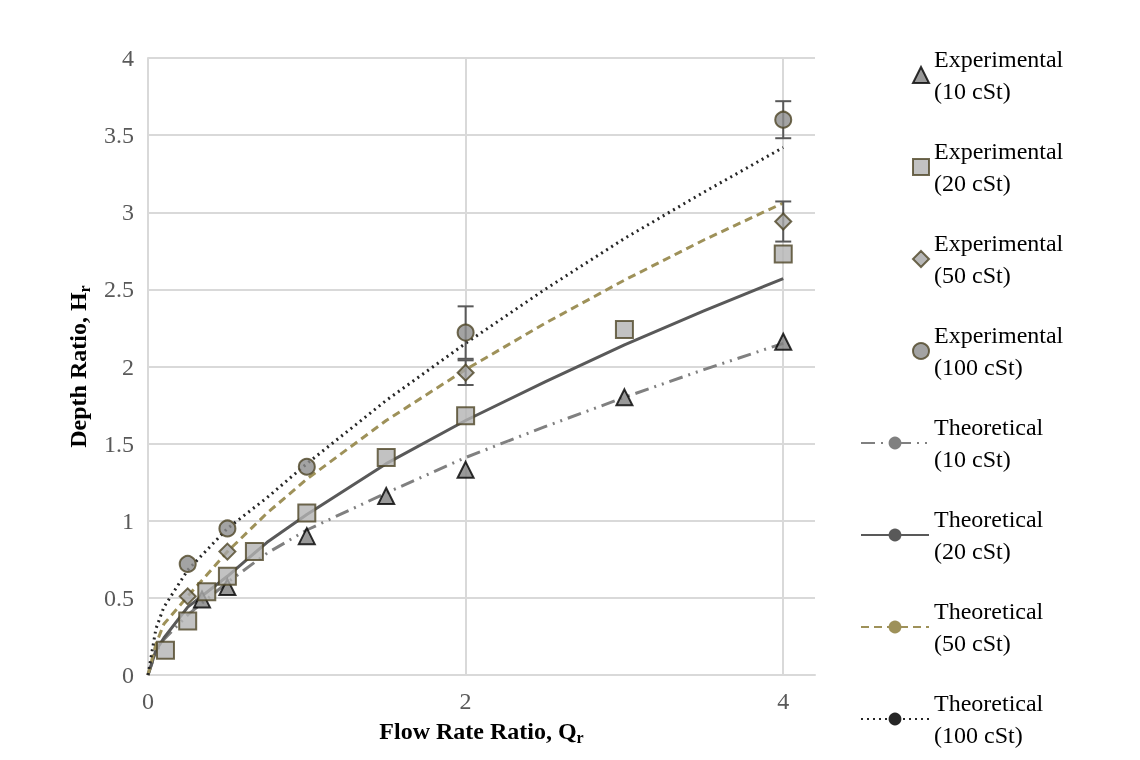  I want to click on y-tick-label: 1, so click(128, 520).